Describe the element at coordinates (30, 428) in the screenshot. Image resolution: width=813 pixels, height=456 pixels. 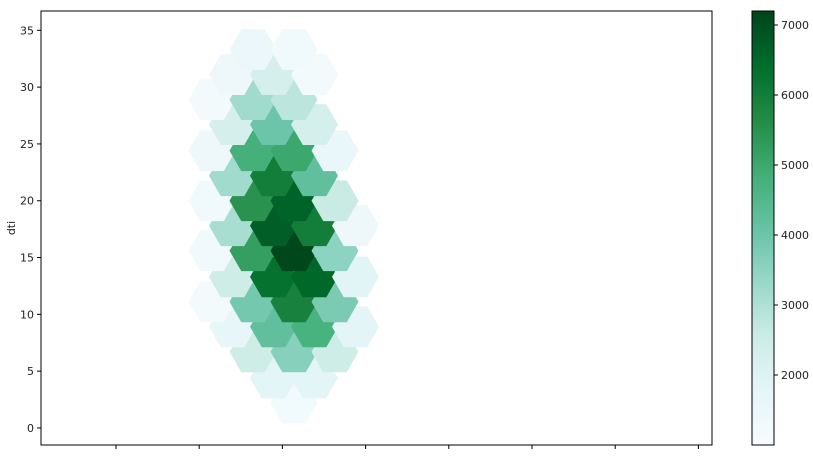
I see `y-tick-label: 0` at that location.